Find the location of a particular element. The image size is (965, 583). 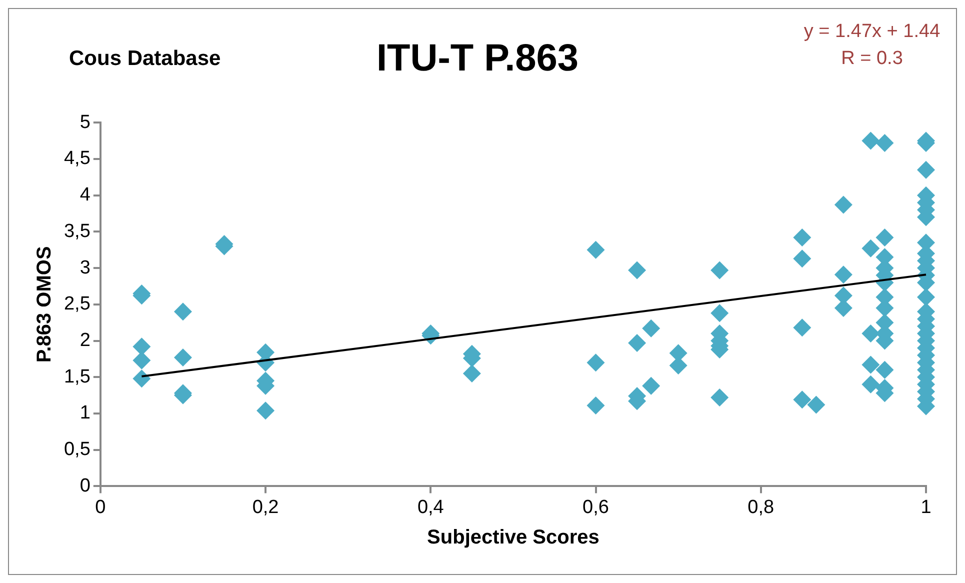

y-tick-label: 3 is located at coordinates (85, 267).